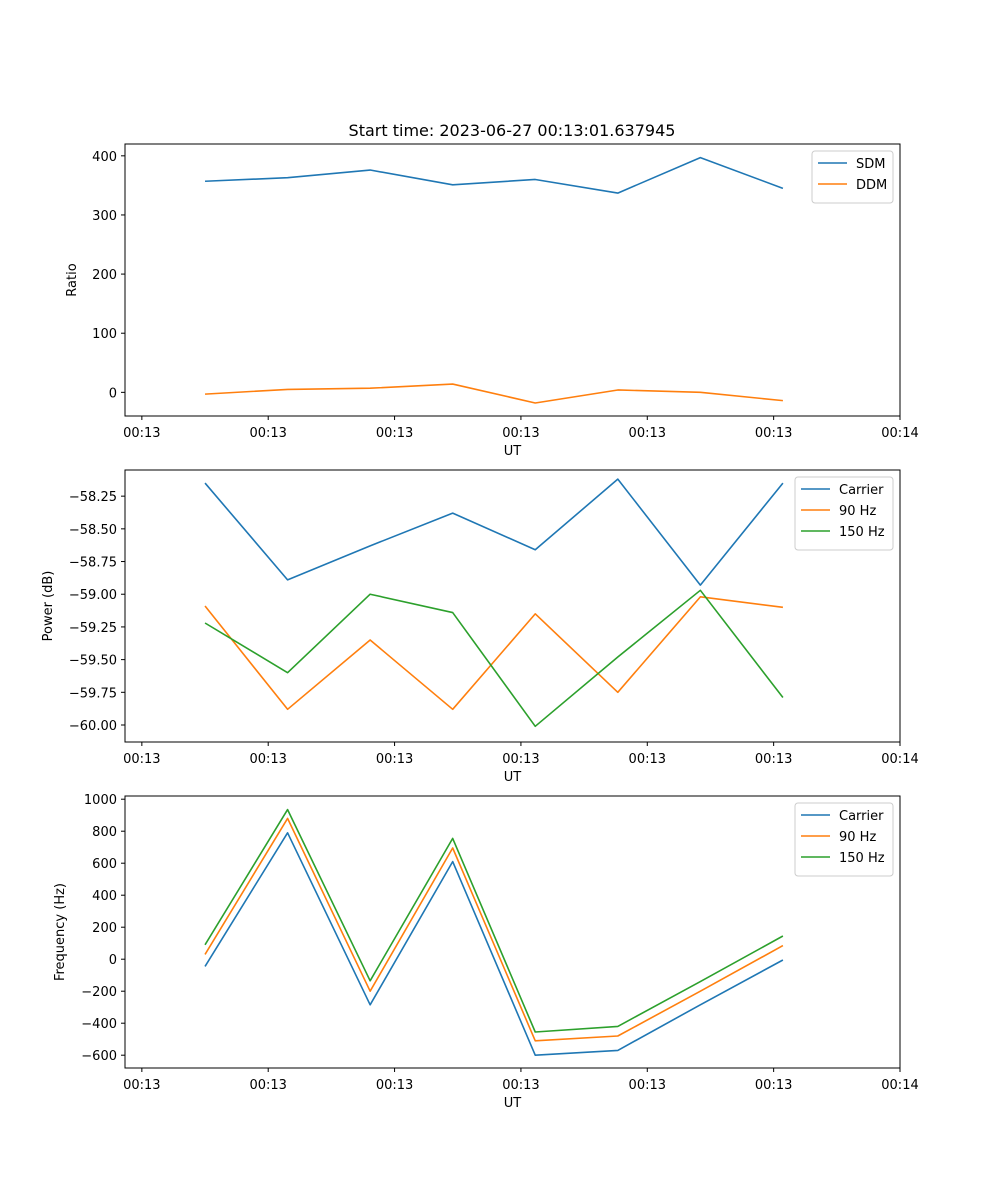 The height and width of the screenshot is (1200, 1000). Describe the element at coordinates (99, 1024) in the screenshot. I see `y-tick-label: −400` at that location.